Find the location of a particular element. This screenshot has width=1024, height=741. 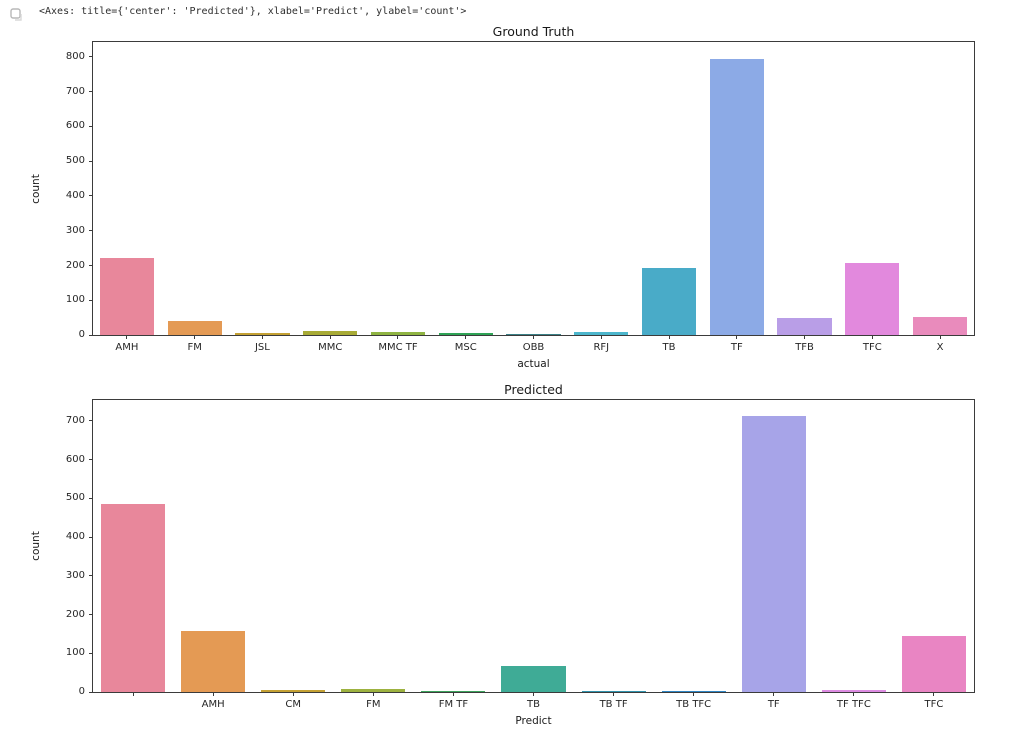

x-tick-label: MSC is located at coordinates (465, 347).